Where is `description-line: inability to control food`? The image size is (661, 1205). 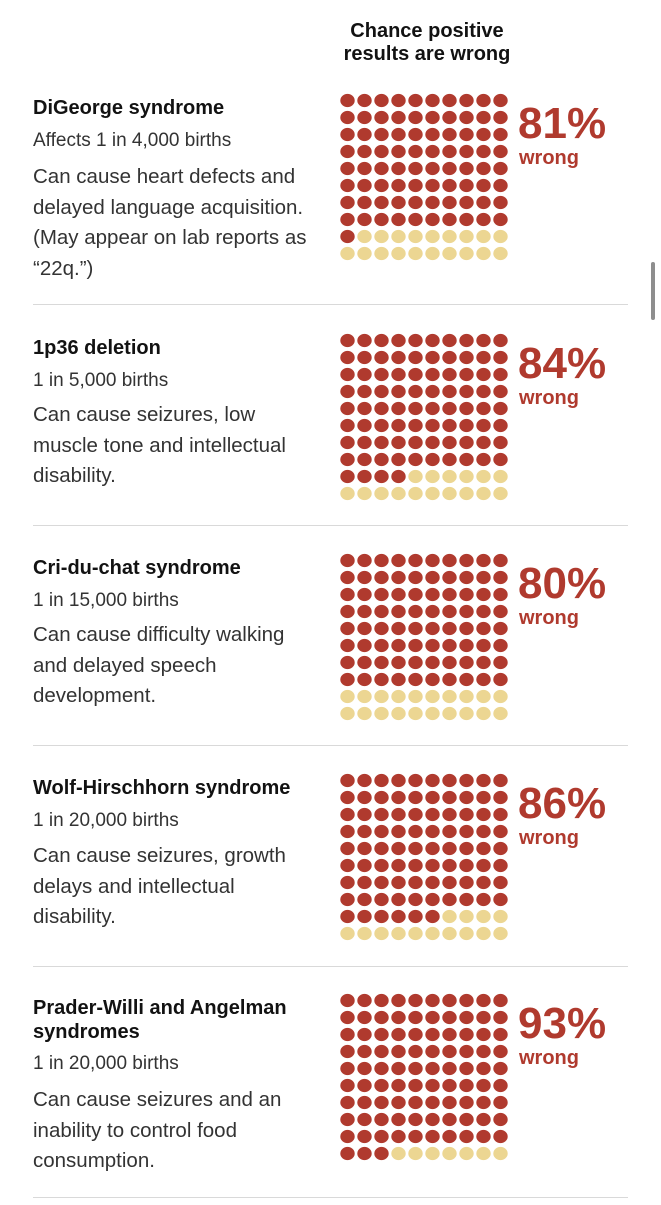 description-line: inability to control food is located at coordinates (135, 1130).